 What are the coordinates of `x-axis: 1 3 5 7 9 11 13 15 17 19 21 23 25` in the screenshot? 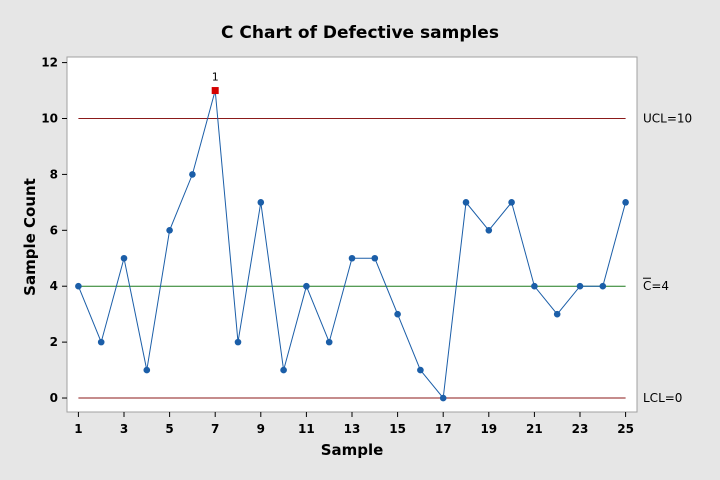 It's located at (354, 424).